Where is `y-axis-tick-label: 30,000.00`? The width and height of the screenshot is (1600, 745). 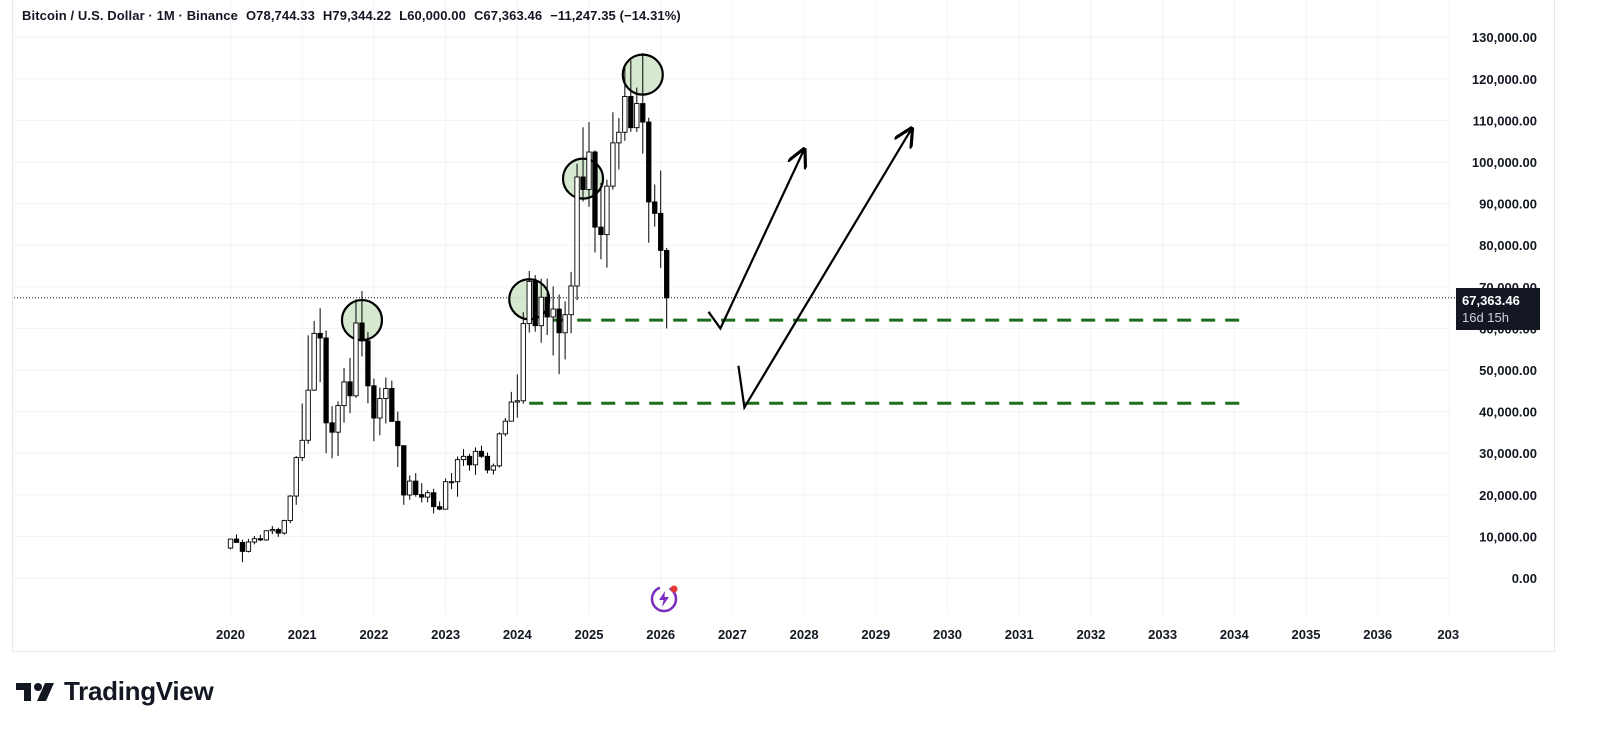 y-axis-tick-label: 30,000.00 is located at coordinates (1508, 453).